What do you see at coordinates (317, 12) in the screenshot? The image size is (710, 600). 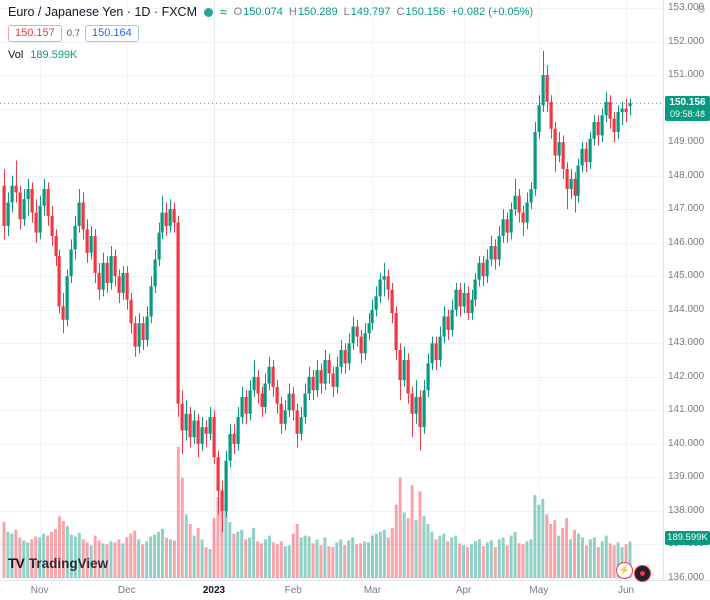 I see `high-value: 150.289` at bounding box center [317, 12].